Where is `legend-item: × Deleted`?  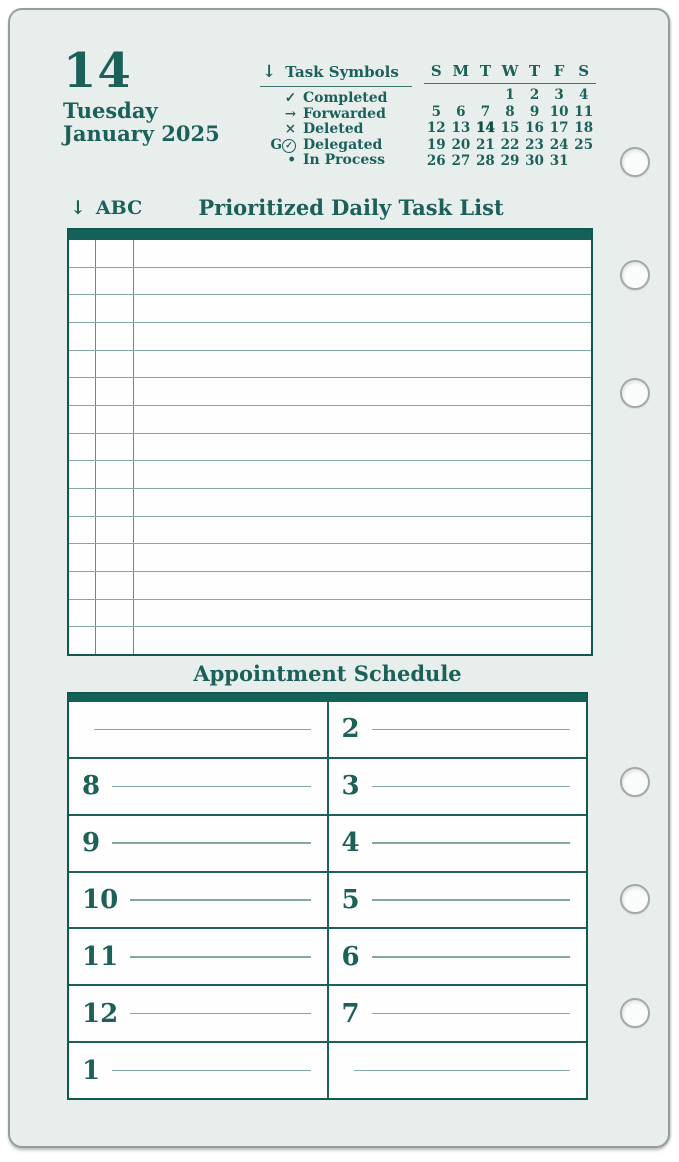
legend-item: × Deleted is located at coordinates (336, 129).